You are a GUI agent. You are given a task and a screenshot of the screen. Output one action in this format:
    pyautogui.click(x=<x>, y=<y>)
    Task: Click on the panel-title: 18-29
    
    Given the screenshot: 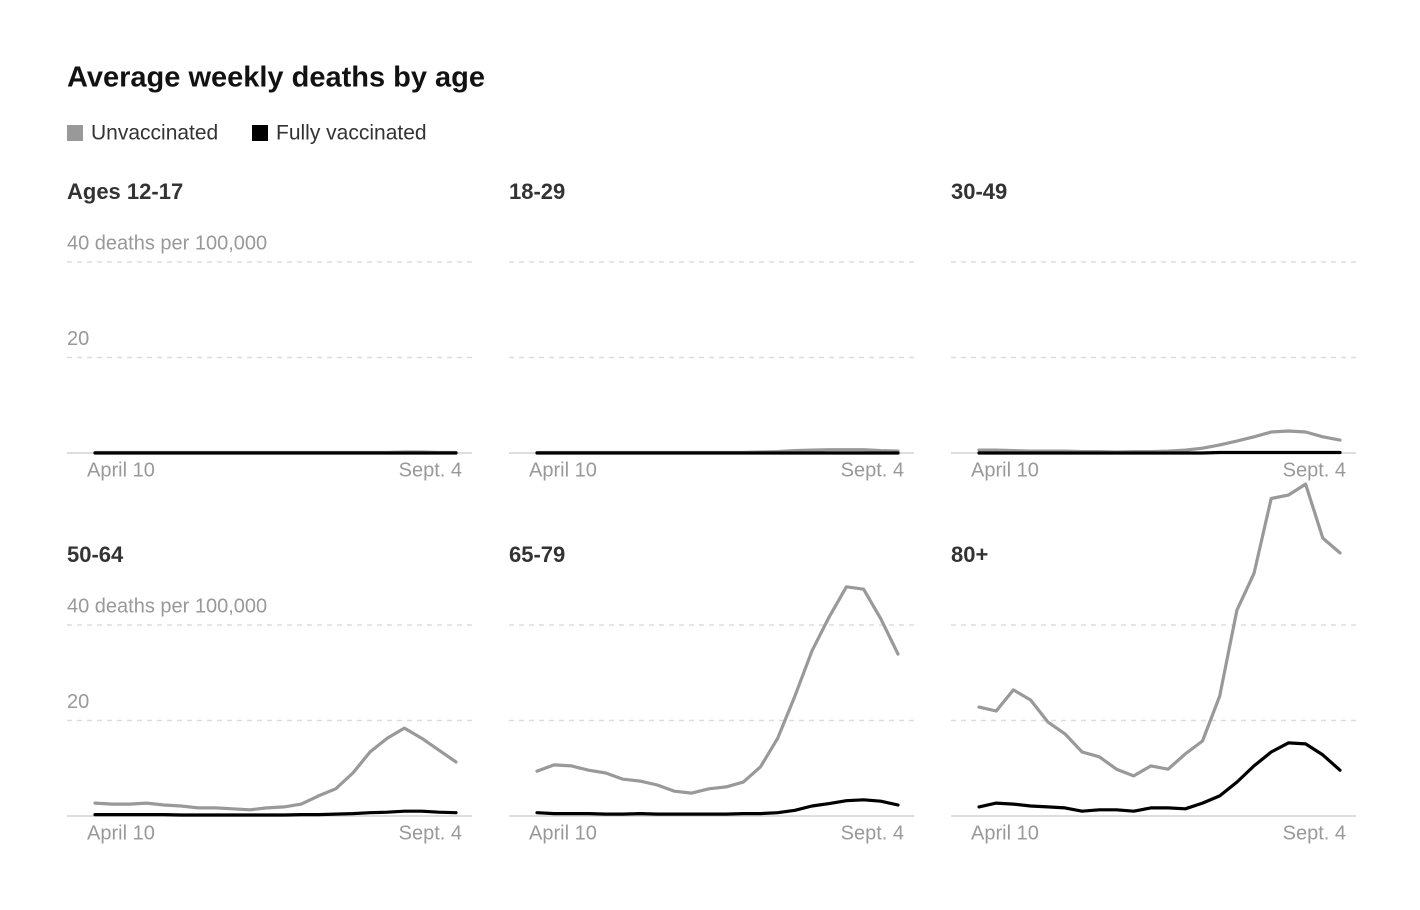 What is the action you would take?
    pyautogui.click(x=537, y=191)
    